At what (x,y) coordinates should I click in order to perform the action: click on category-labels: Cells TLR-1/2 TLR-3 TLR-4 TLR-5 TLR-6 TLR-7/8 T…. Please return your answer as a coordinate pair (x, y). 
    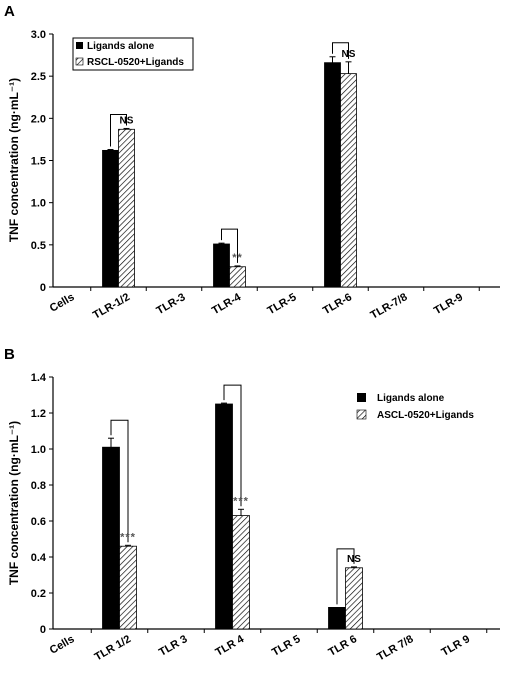
    Looking at the image, I should click on (256, 306).